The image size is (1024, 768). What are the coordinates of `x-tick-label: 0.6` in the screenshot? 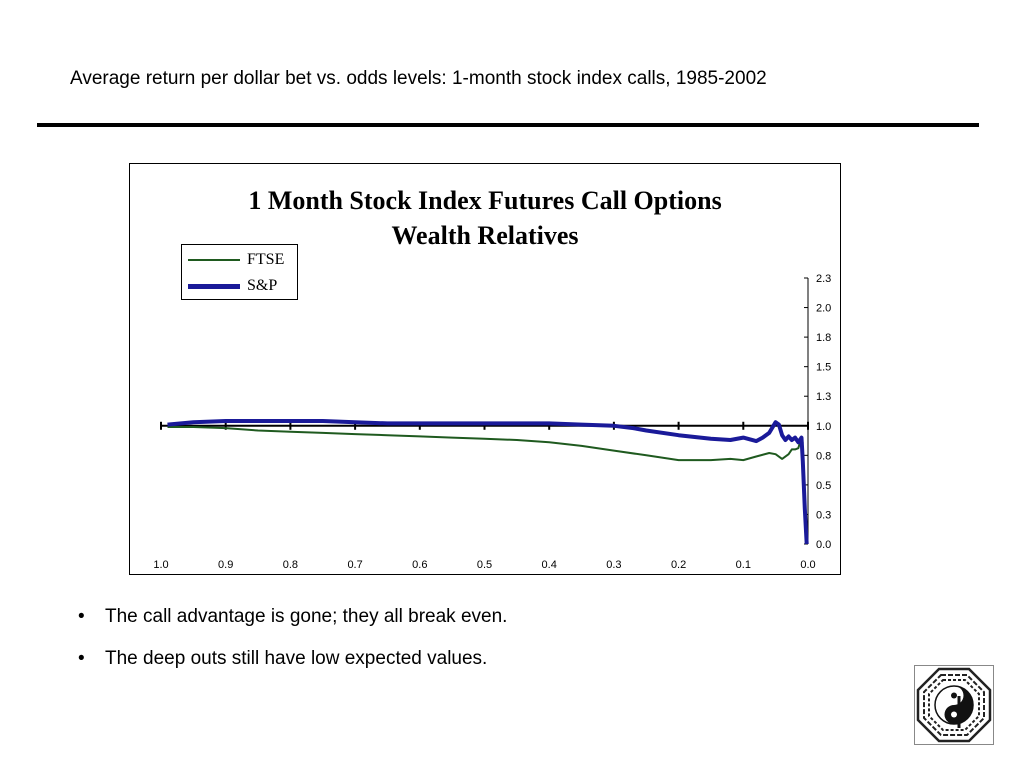 It's located at (419, 565).